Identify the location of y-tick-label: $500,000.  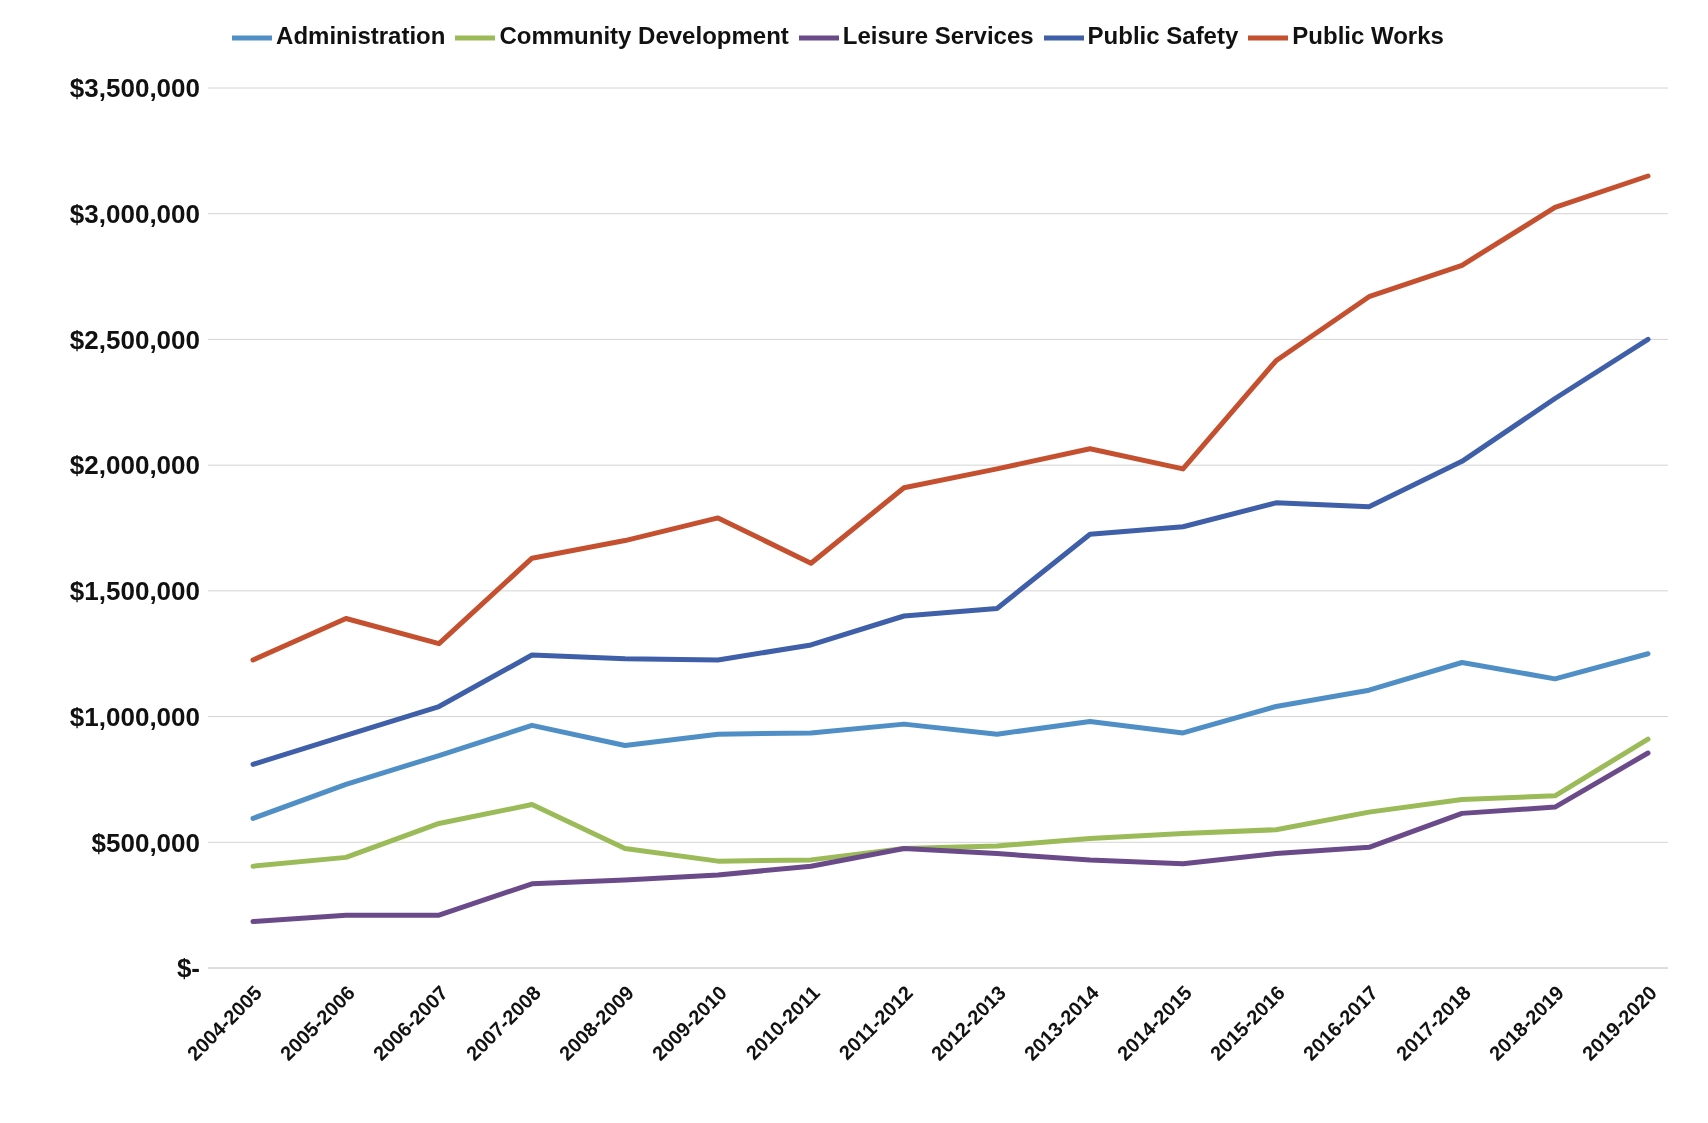
(145, 842).